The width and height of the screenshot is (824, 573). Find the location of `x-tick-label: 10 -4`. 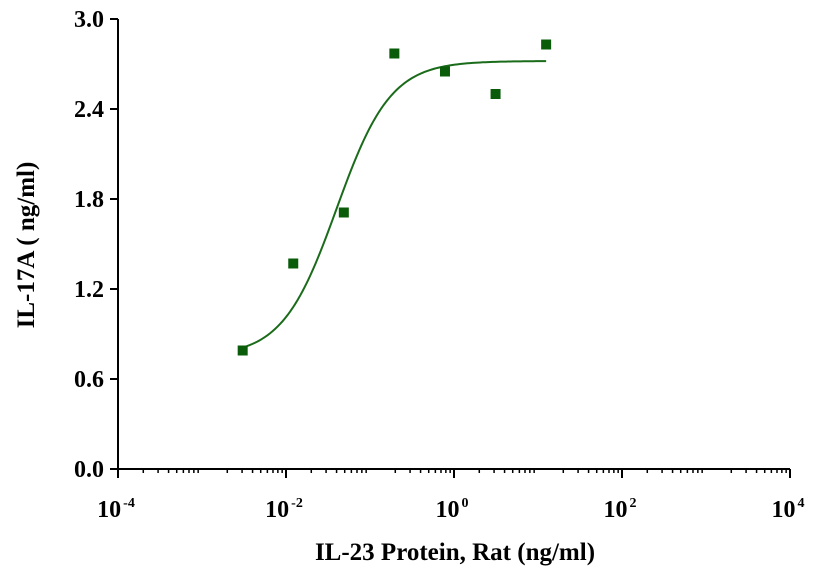

x-tick-label: 10 -4 is located at coordinates (116, 509).